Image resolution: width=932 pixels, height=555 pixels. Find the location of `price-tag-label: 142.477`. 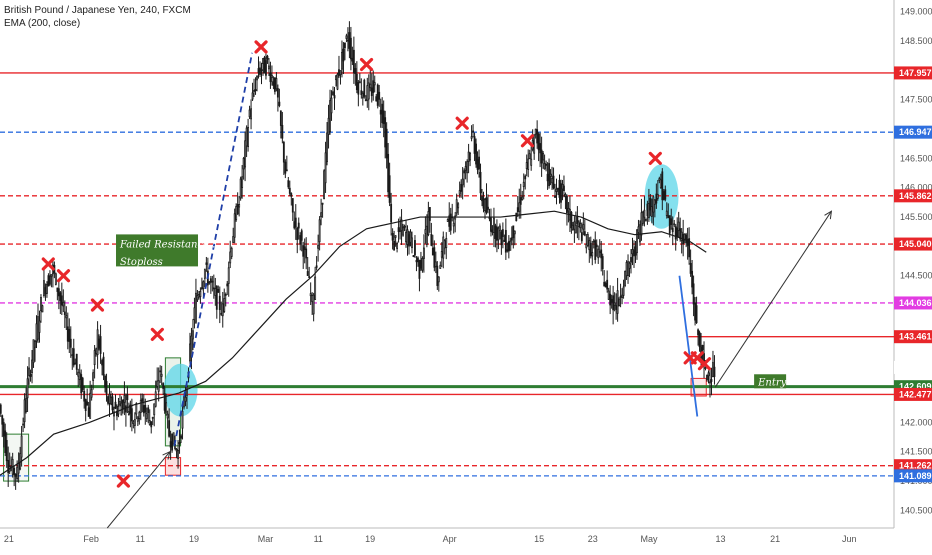

price-tag-label: 142.477 is located at coordinates (915, 394).